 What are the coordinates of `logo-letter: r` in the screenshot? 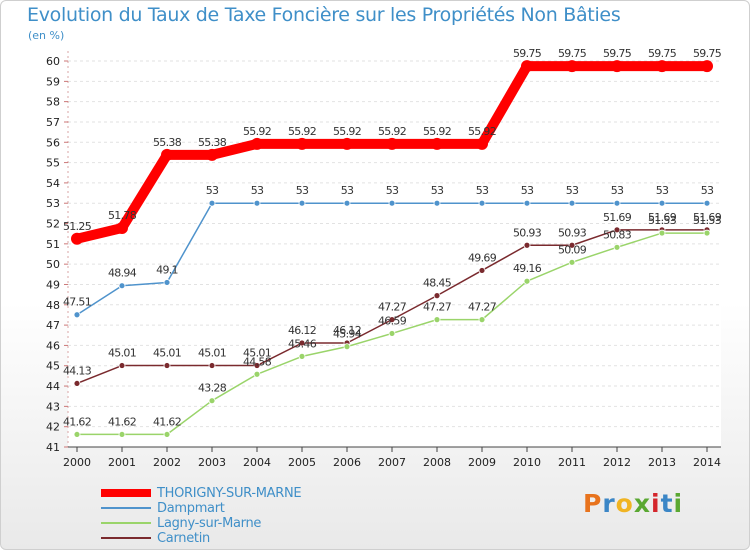 It's located at (609, 503).